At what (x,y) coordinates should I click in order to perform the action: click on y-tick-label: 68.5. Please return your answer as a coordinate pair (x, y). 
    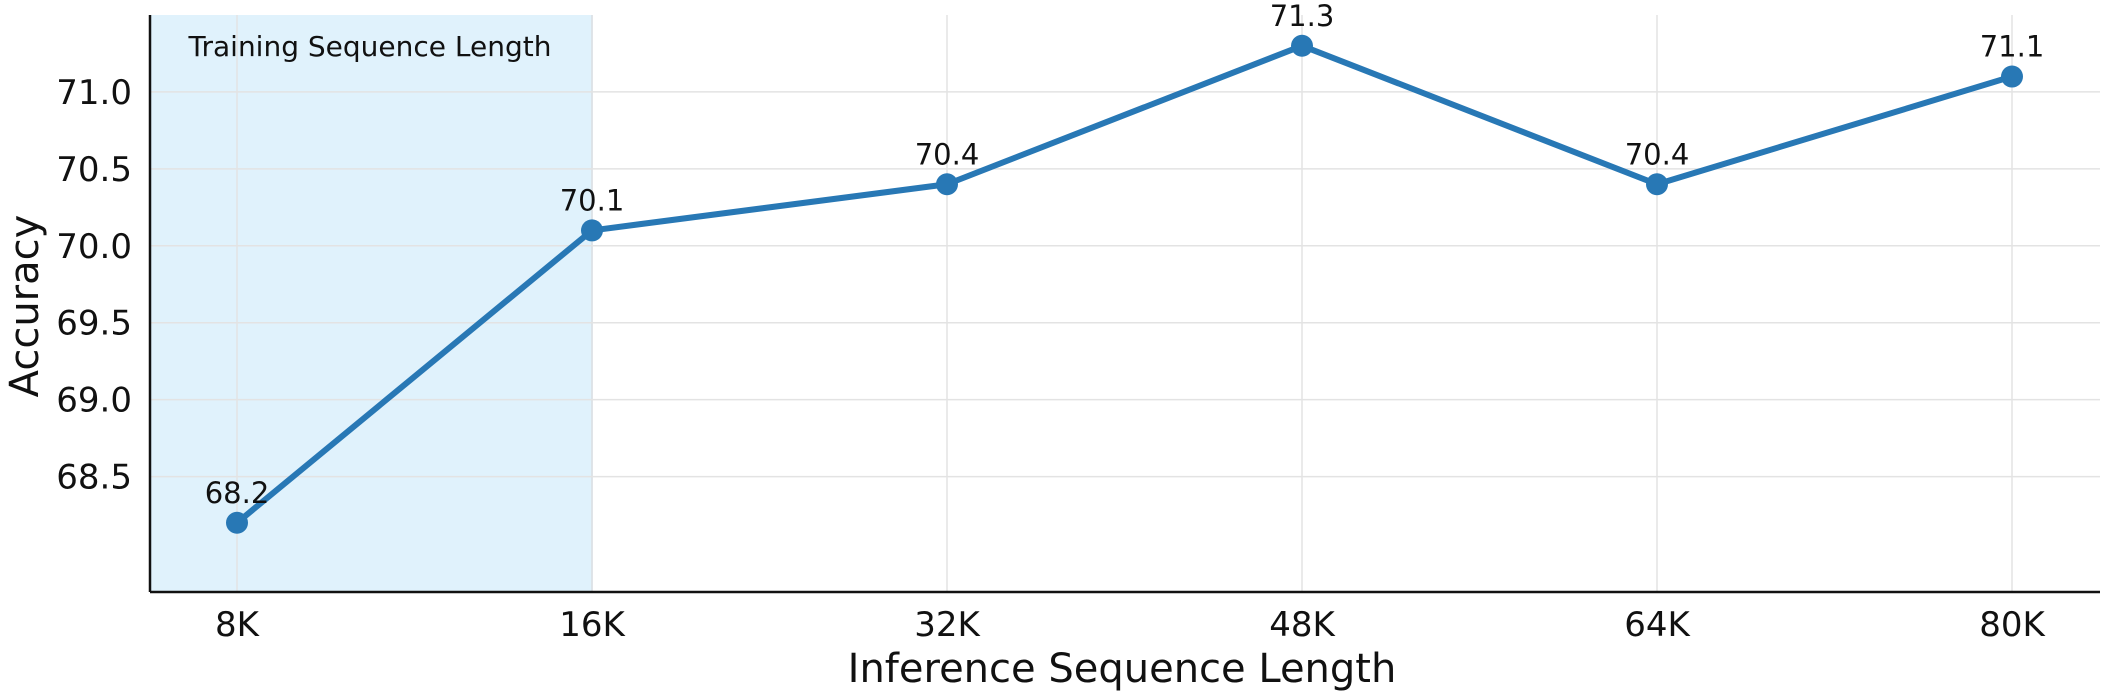
    Looking at the image, I should click on (94, 478).